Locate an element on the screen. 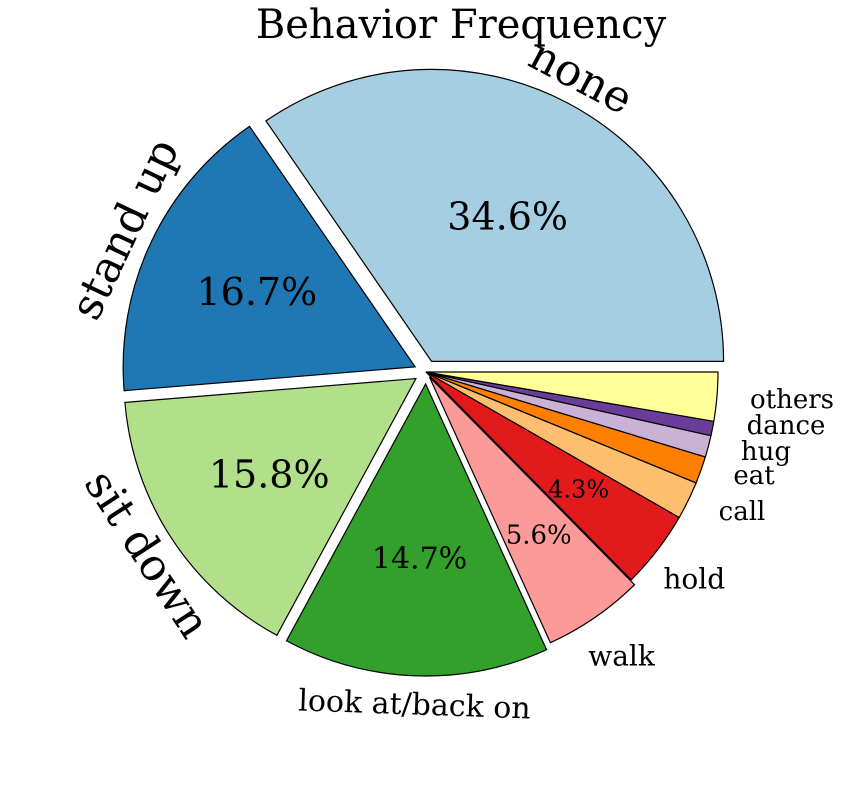 The height and width of the screenshot is (797, 850). pct-label-hold: 4.3% is located at coordinates (578, 490).